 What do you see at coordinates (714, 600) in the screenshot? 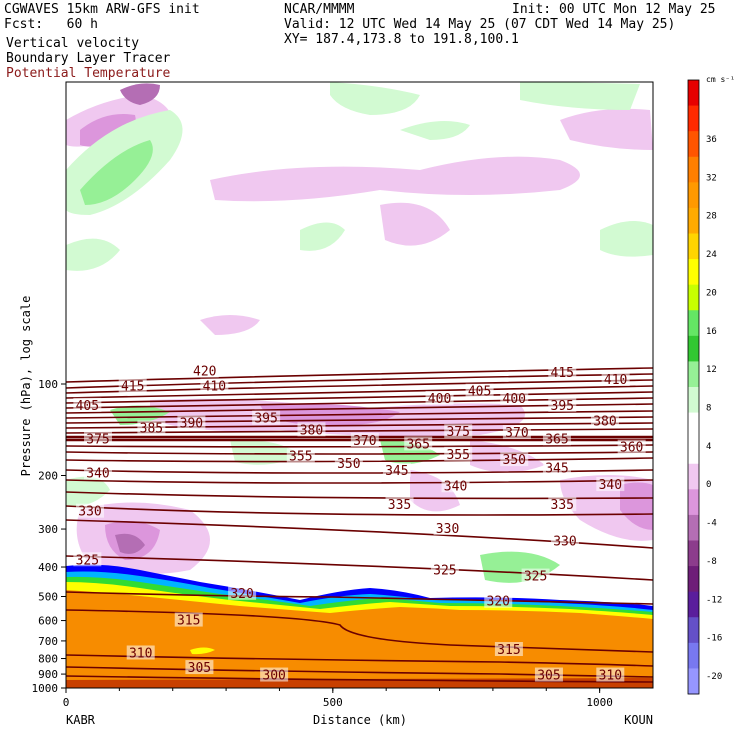
I see `colorbar-tick-label: -12` at bounding box center [714, 600].